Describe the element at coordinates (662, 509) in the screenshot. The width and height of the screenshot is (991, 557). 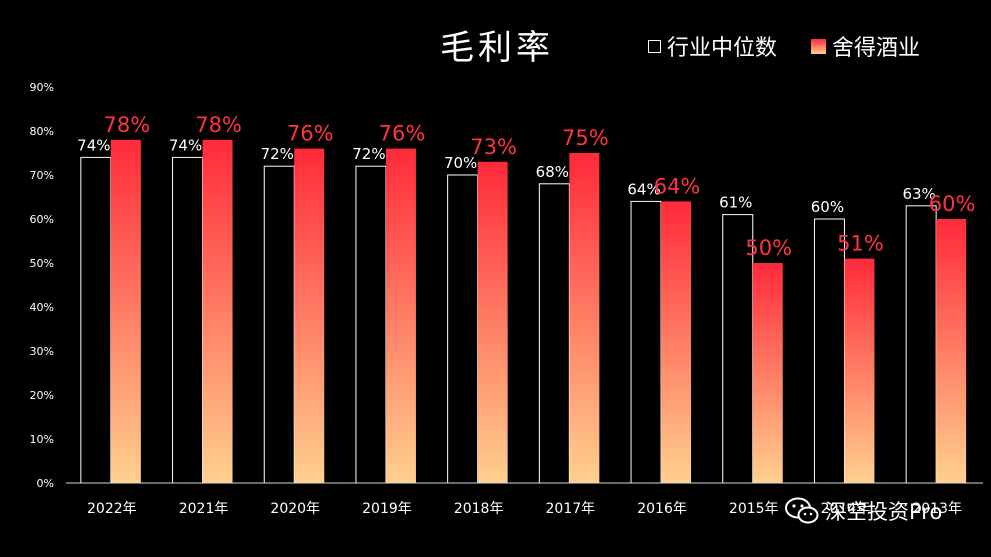
I see `x-tick-label: 2016年` at that location.